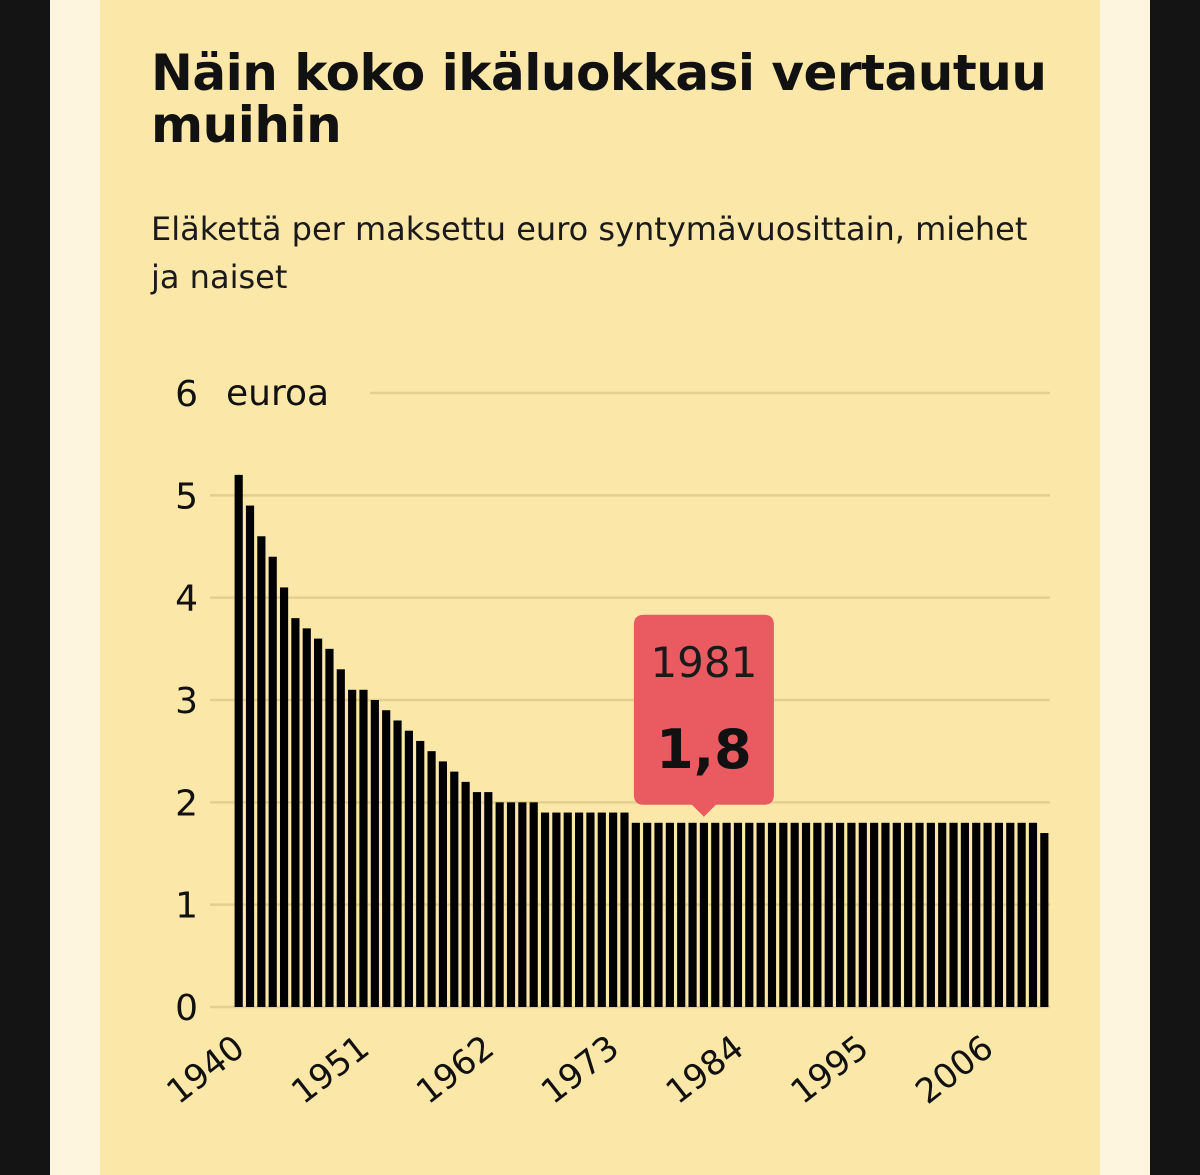 This screenshot has height=1175, width=1200. What do you see at coordinates (942, 914) in the screenshot?
I see `bar-2002` at bounding box center [942, 914].